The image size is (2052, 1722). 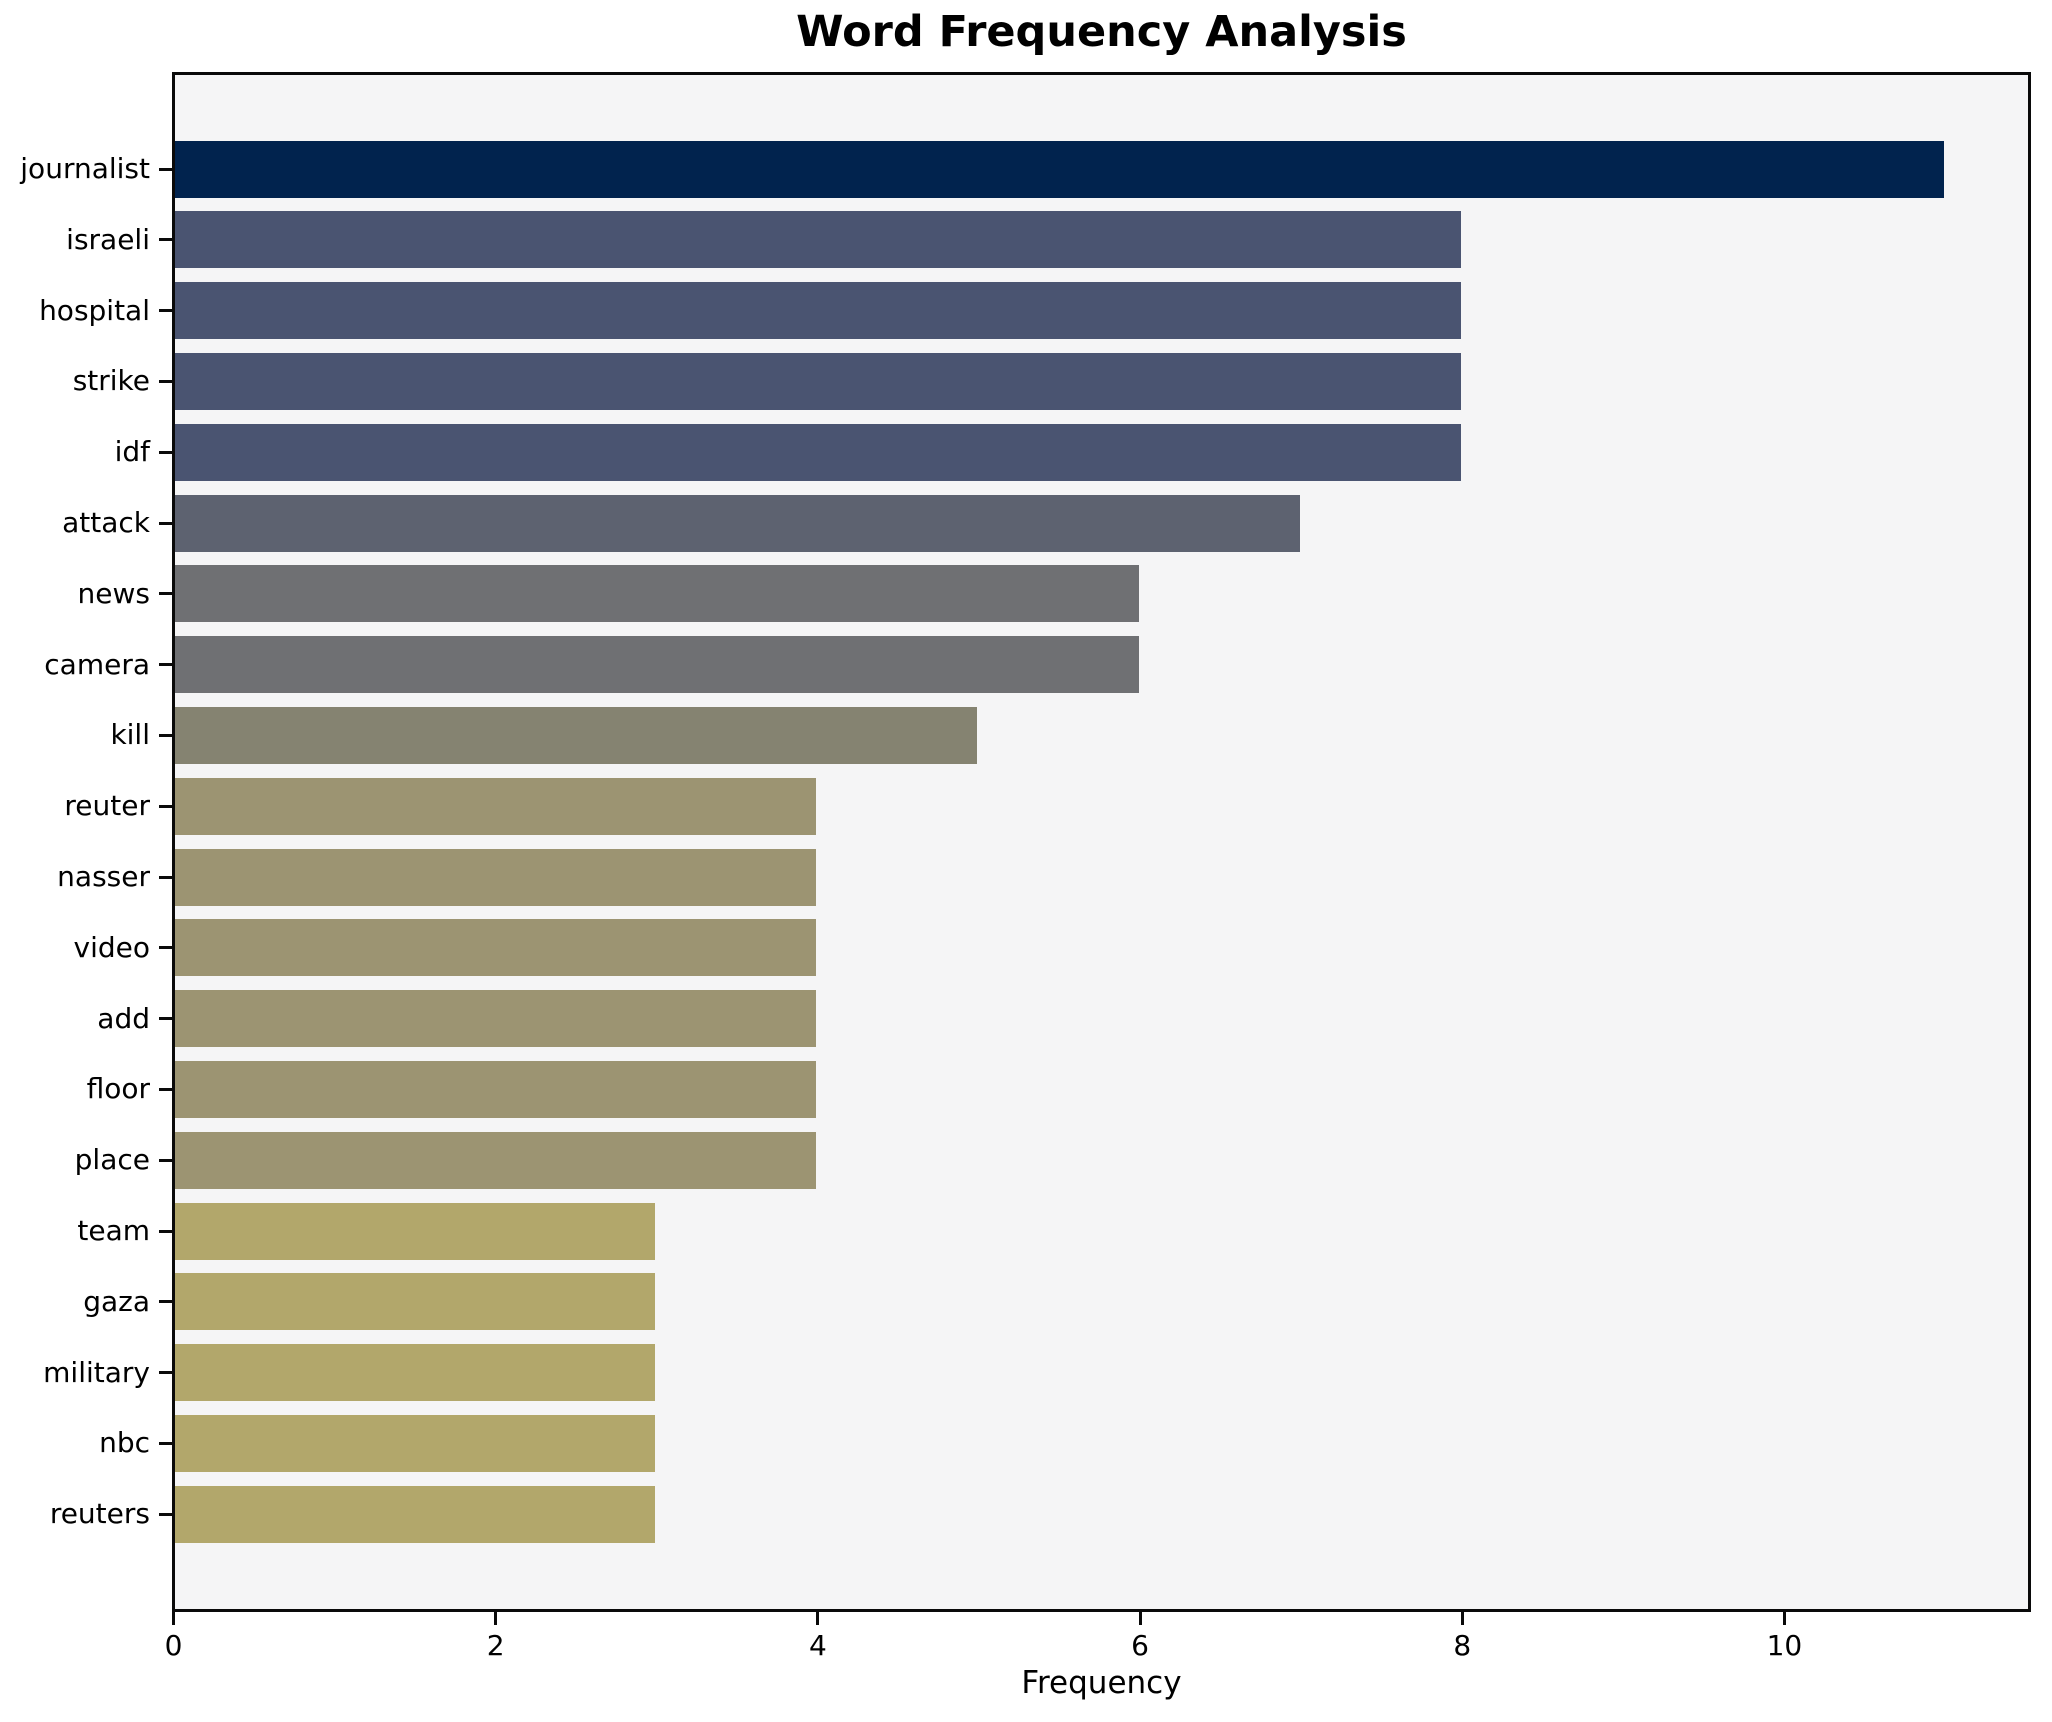 What do you see at coordinates (818, 311) in the screenshot?
I see `bar-hospital` at bounding box center [818, 311].